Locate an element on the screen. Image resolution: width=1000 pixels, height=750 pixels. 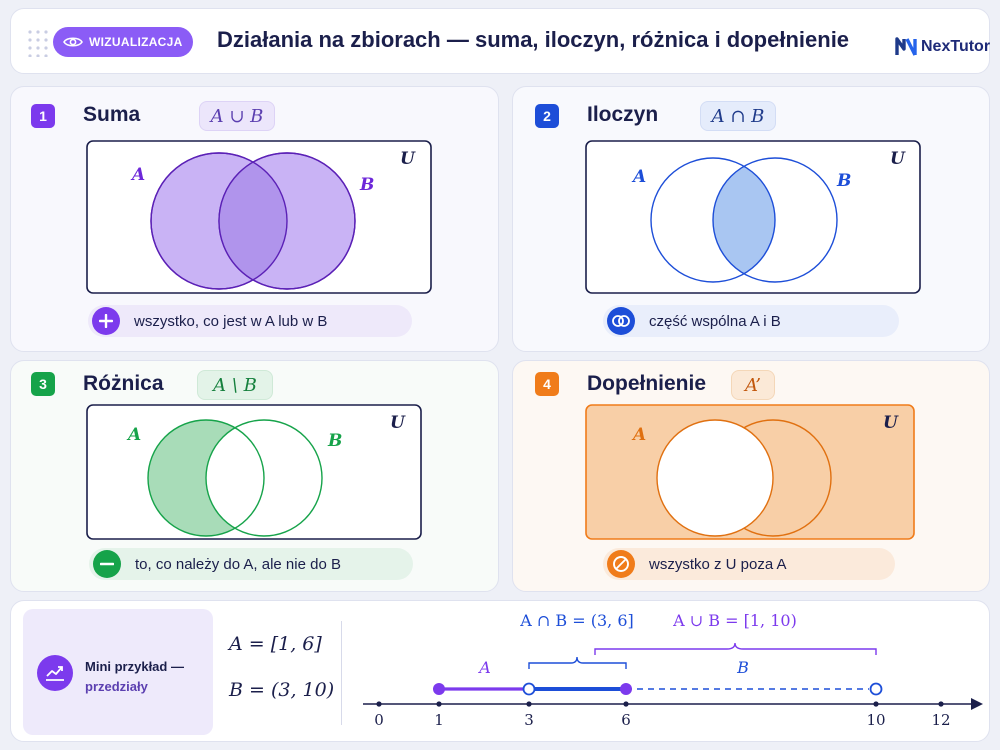
venn-intersection: A B U is located at coordinates (753, 217).